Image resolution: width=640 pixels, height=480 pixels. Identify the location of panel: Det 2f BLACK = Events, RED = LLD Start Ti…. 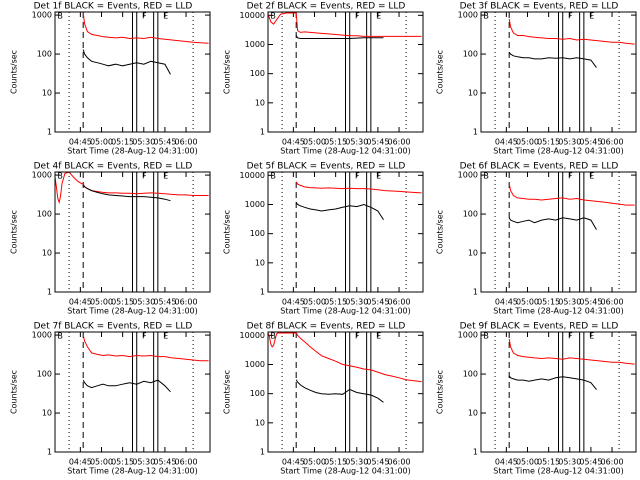
(323, 79).